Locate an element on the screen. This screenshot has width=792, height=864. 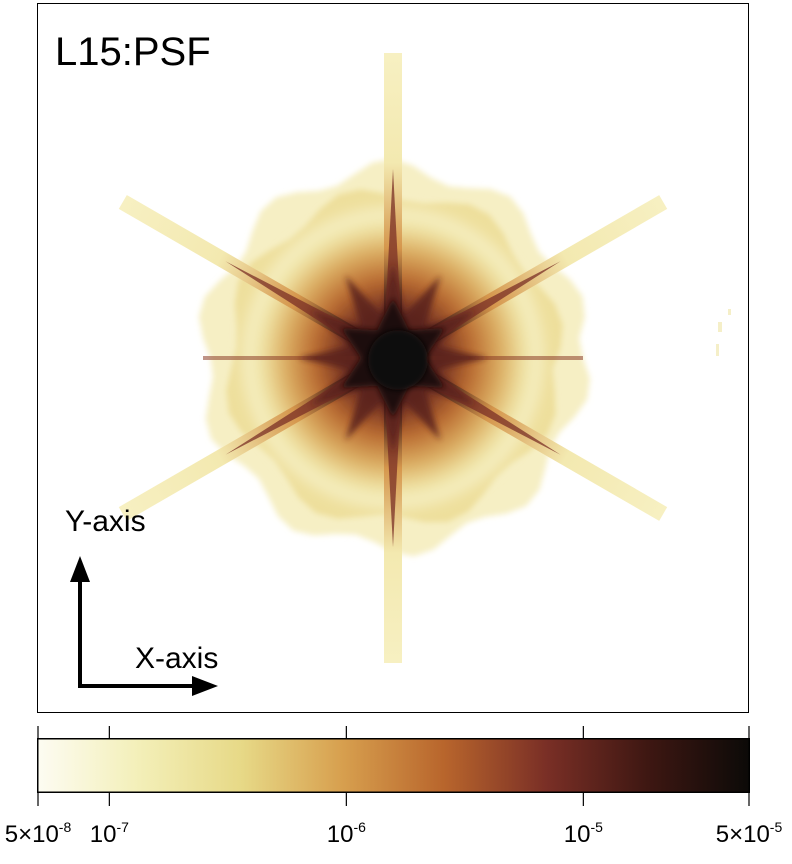
colorbar-graphic is located at coordinates (393, 766).